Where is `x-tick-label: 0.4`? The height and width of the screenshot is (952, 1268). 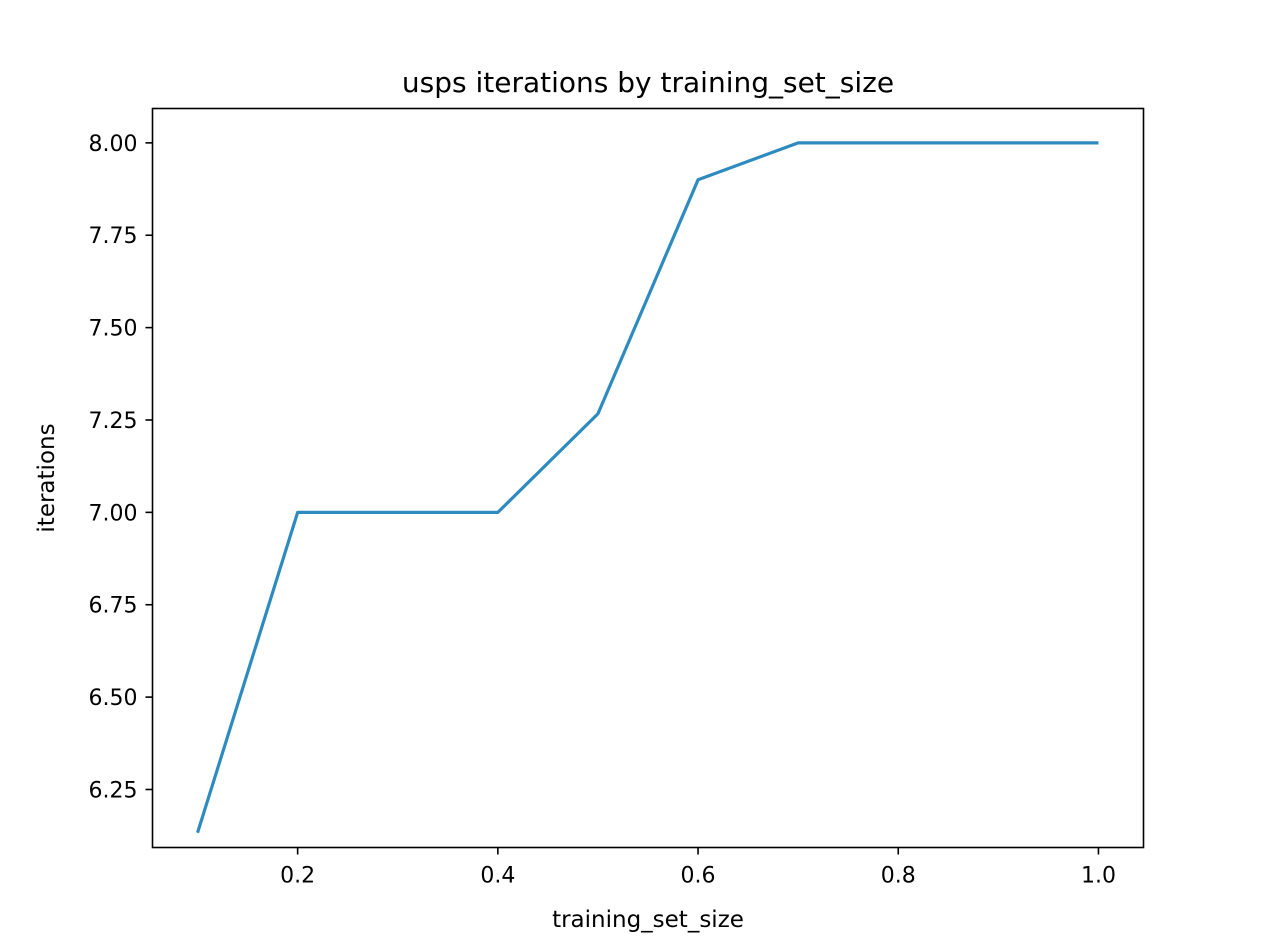 x-tick-label: 0.4 is located at coordinates (497, 876).